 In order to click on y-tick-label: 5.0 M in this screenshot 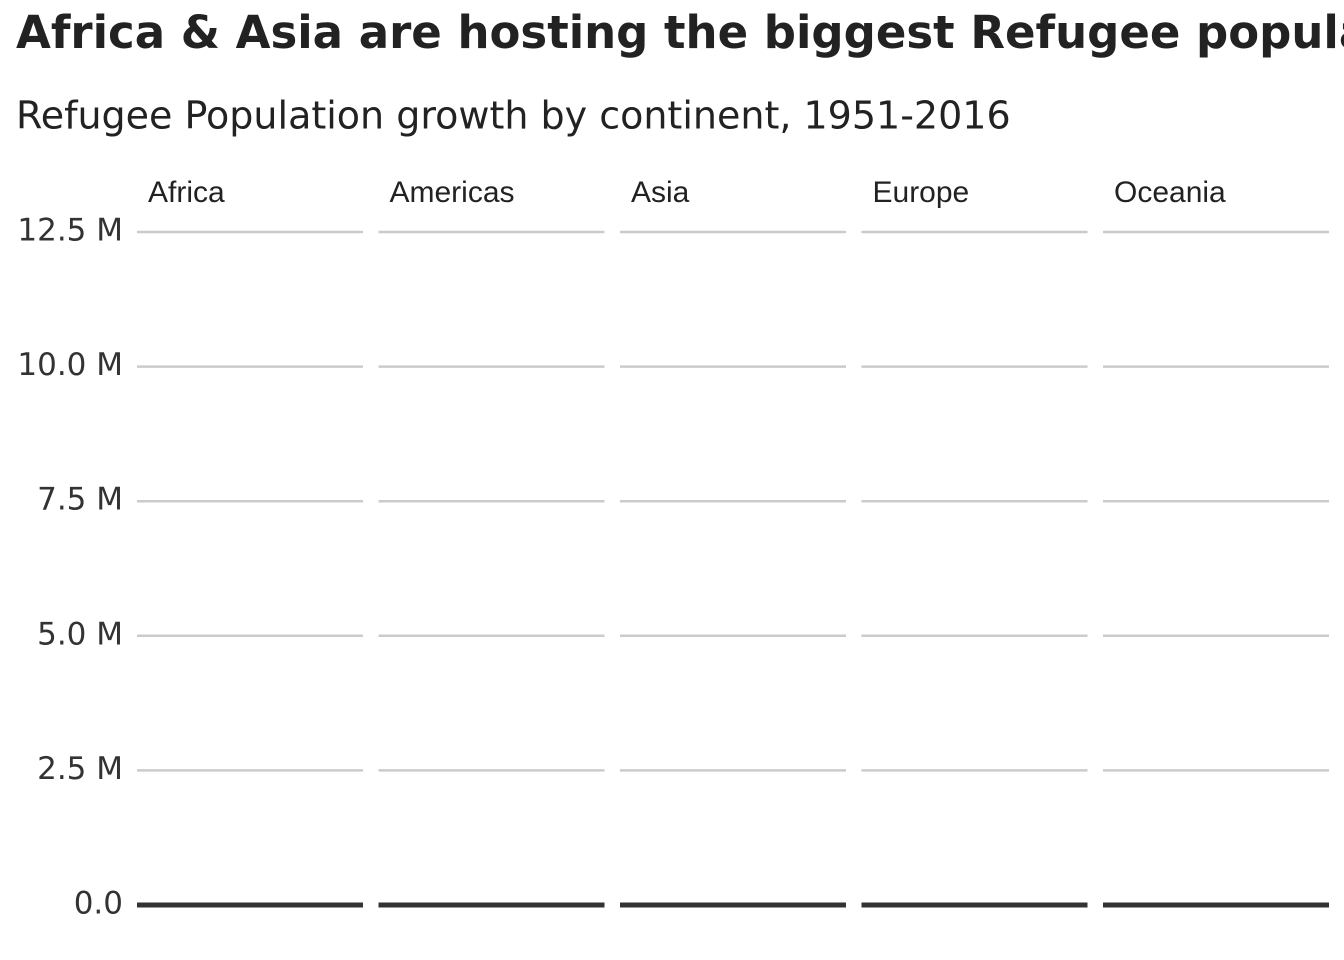, I will do `click(80, 634)`.